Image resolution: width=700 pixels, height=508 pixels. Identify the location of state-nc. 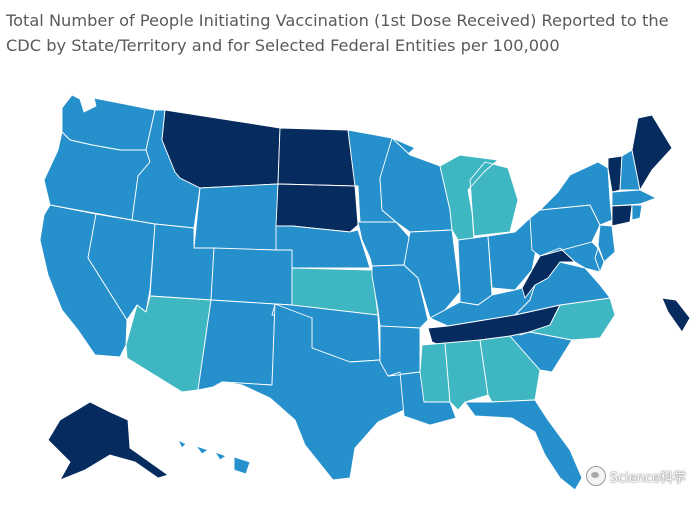
(567, 319).